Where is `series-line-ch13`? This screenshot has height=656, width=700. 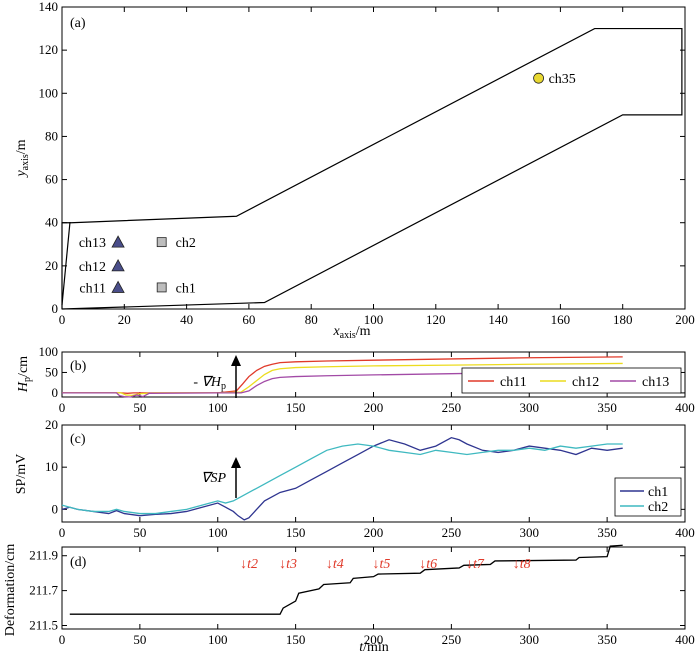 series-line-ch13 is located at coordinates (342, 384).